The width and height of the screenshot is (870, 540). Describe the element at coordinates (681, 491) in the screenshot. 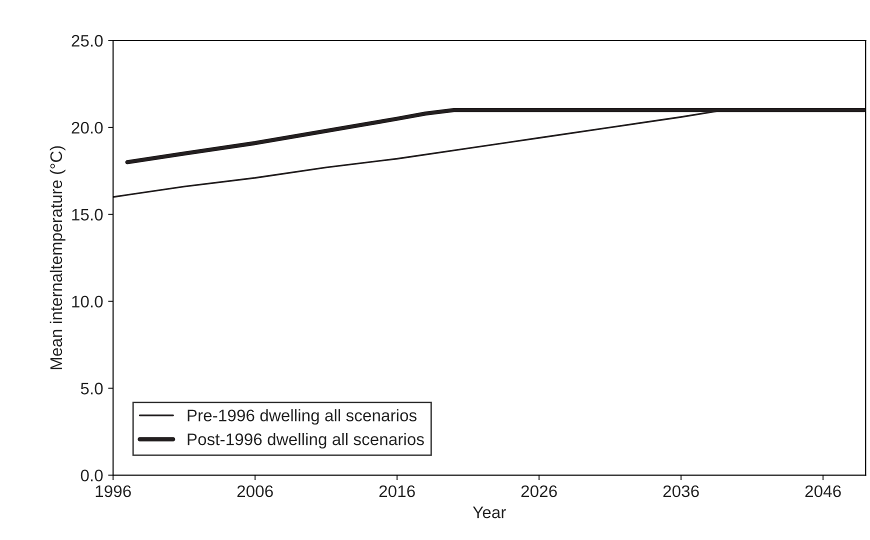

I see `x-tick-label: 2036` at that location.